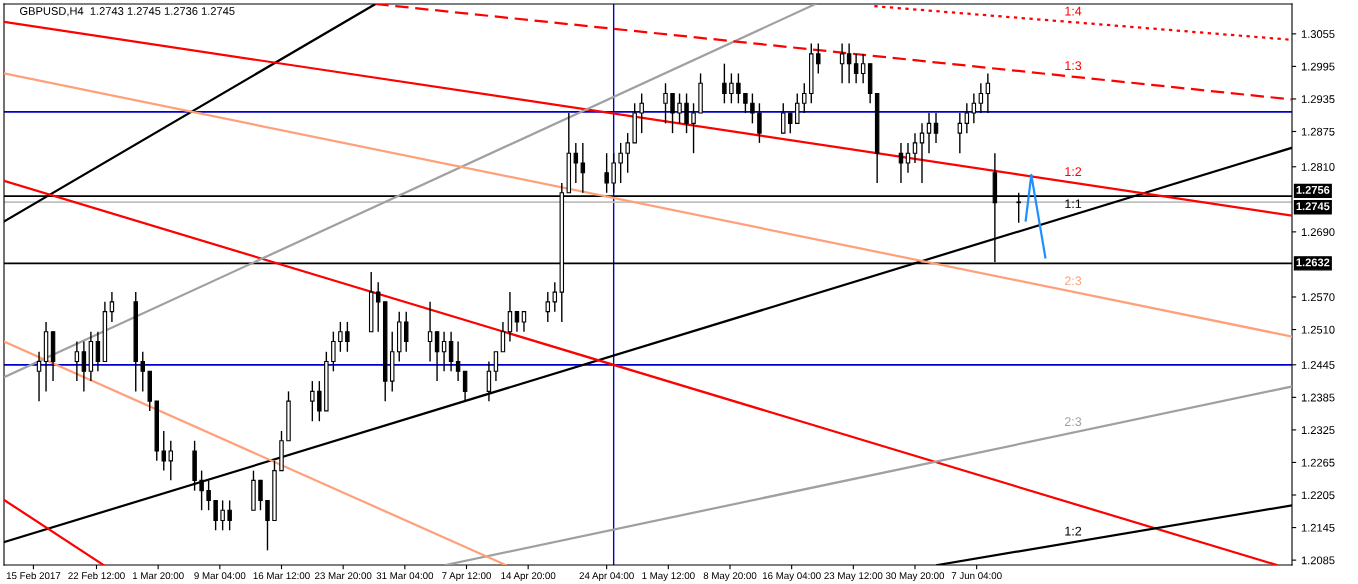  Describe the element at coordinates (405, 576) in the screenshot. I see `x-tick-label: 31 Mar 04:00` at that location.